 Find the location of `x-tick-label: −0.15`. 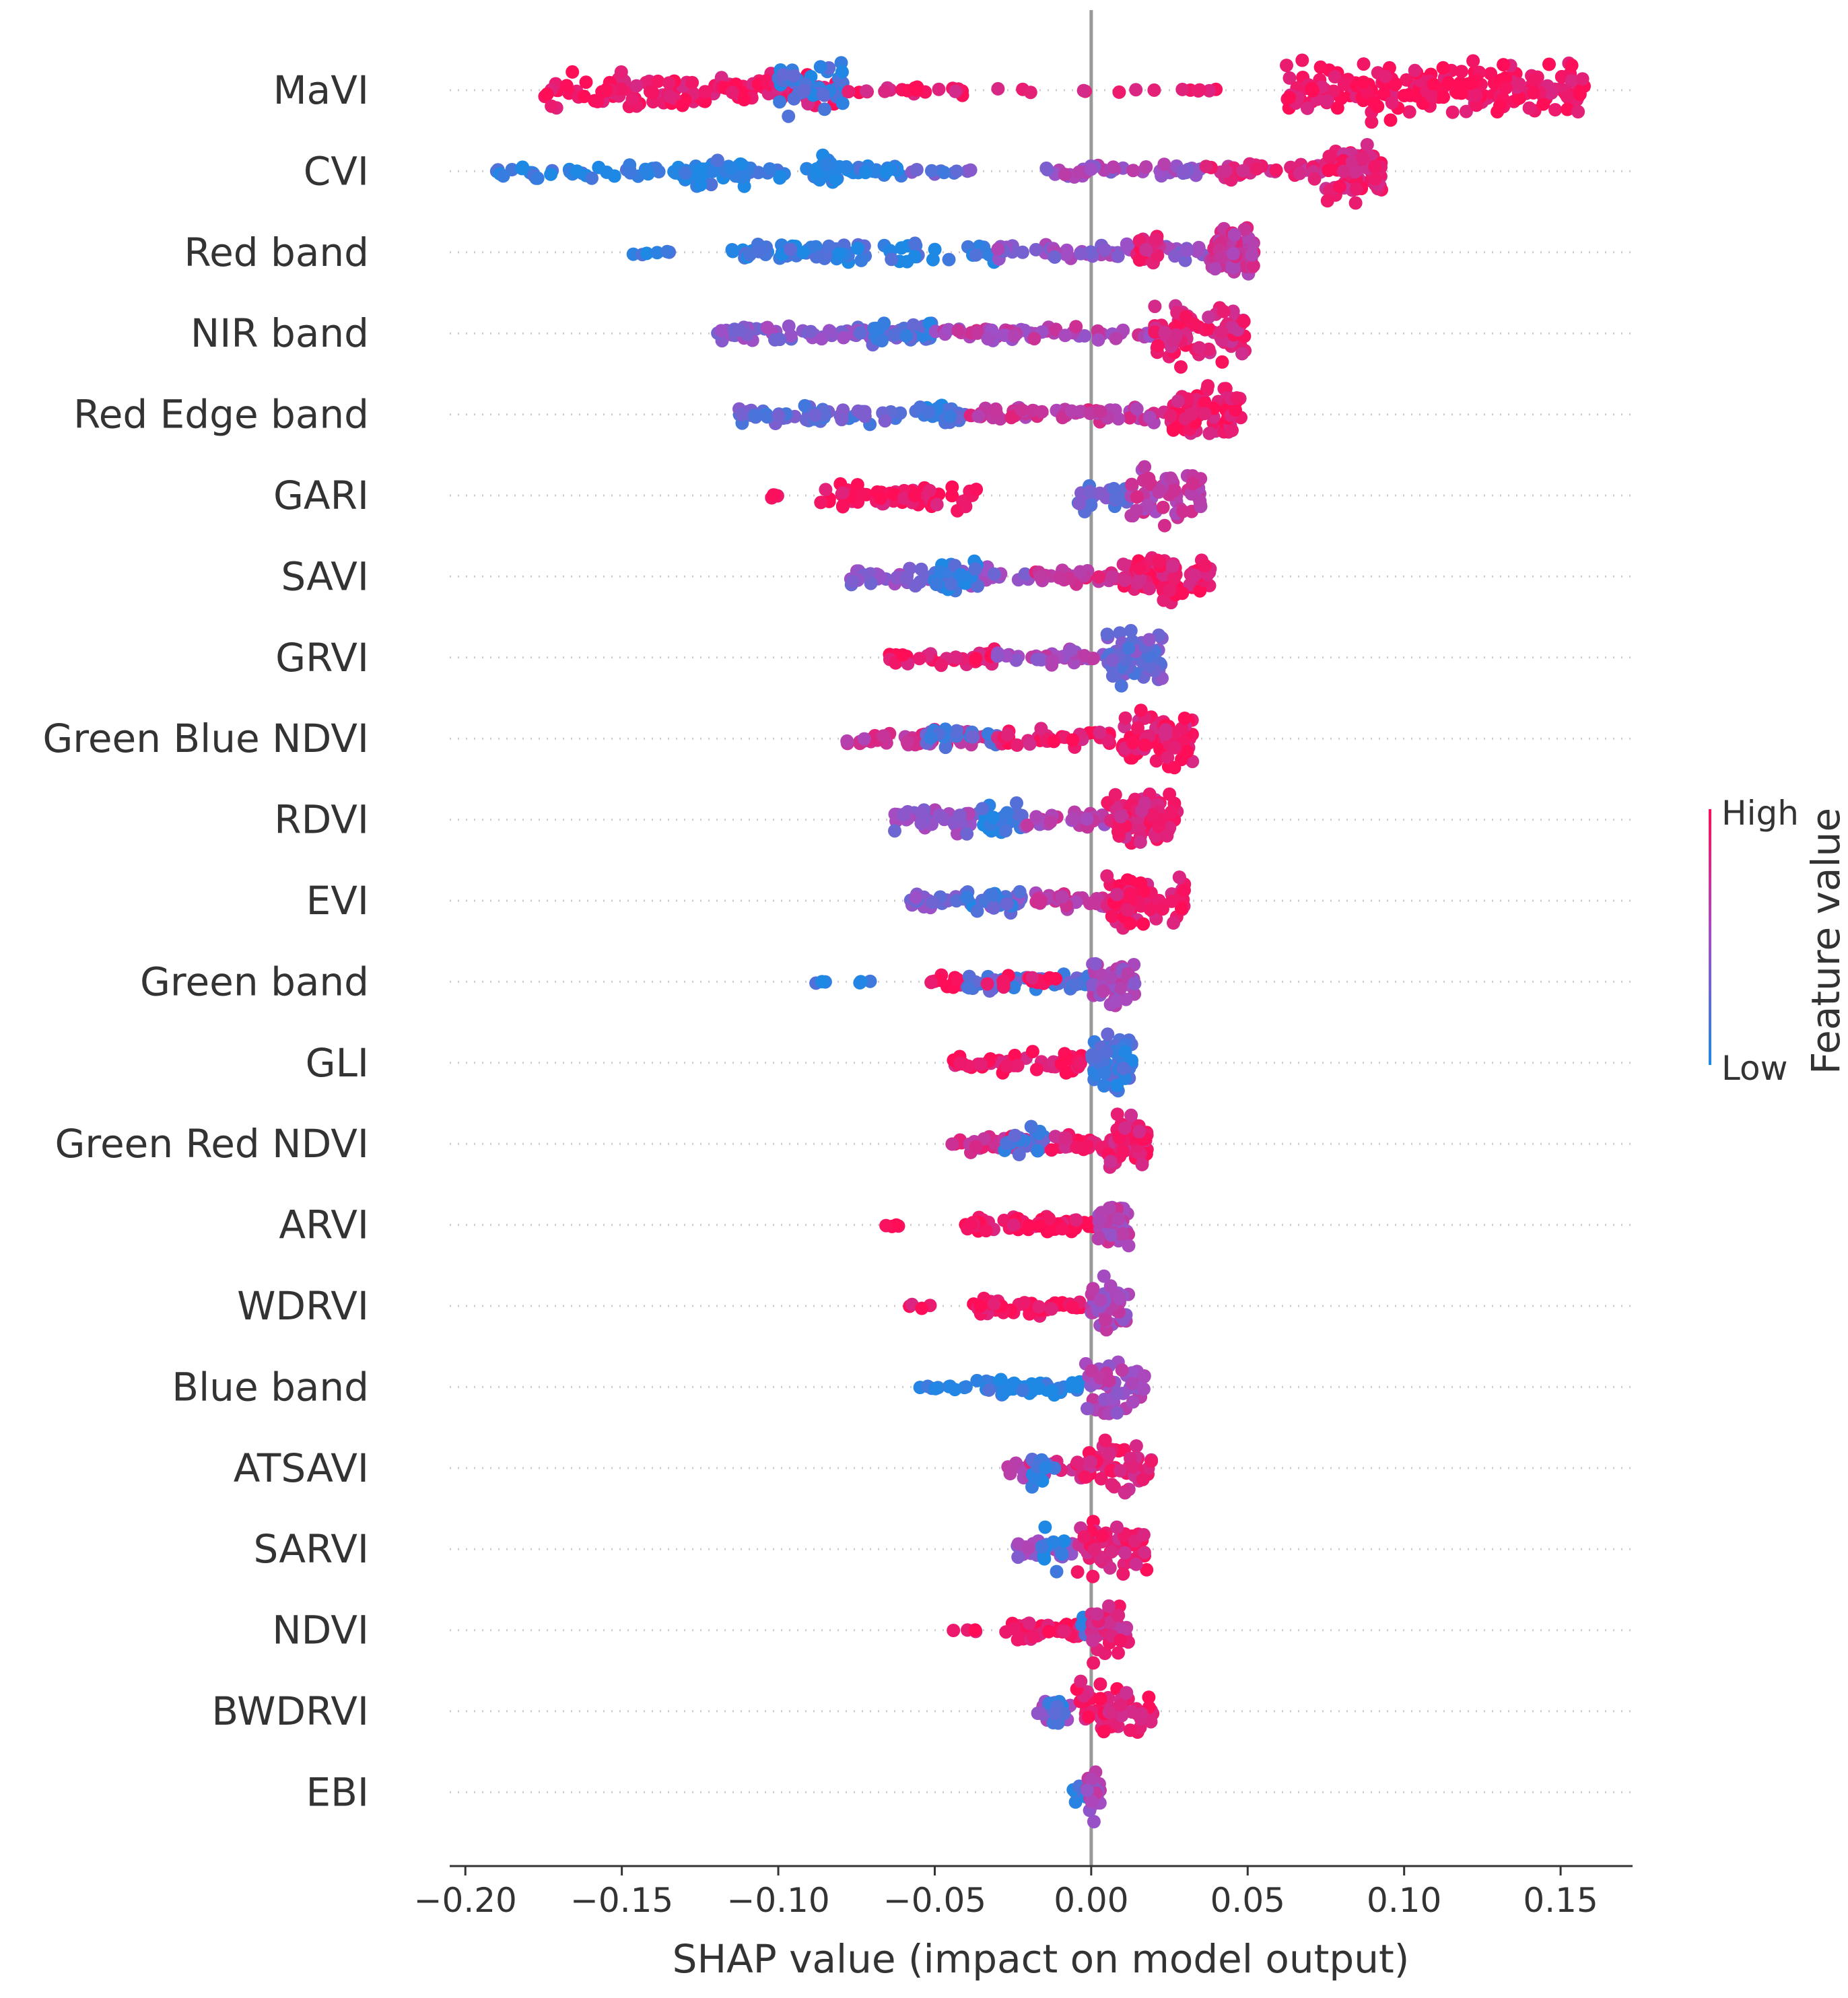

x-tick-label: −0.15 is located at coordinates (621, 1900).